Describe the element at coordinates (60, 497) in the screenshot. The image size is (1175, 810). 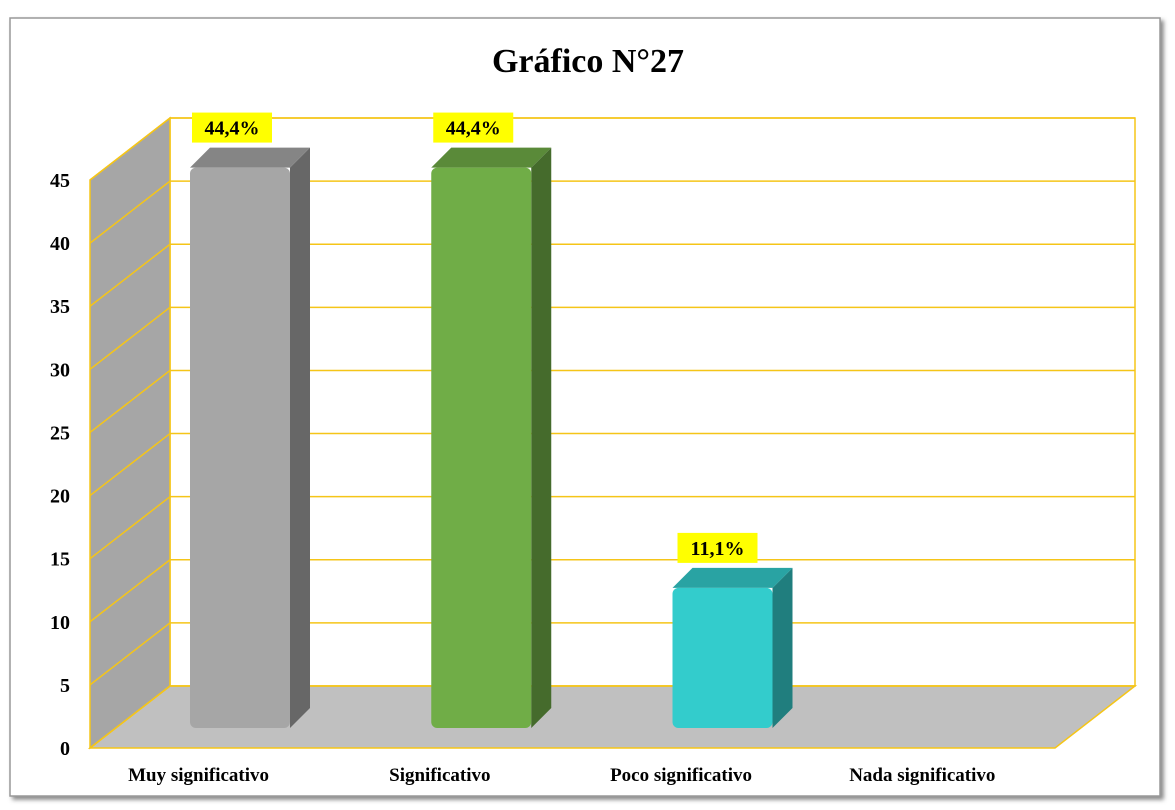
I see `y-tick-label: 20` at that location.